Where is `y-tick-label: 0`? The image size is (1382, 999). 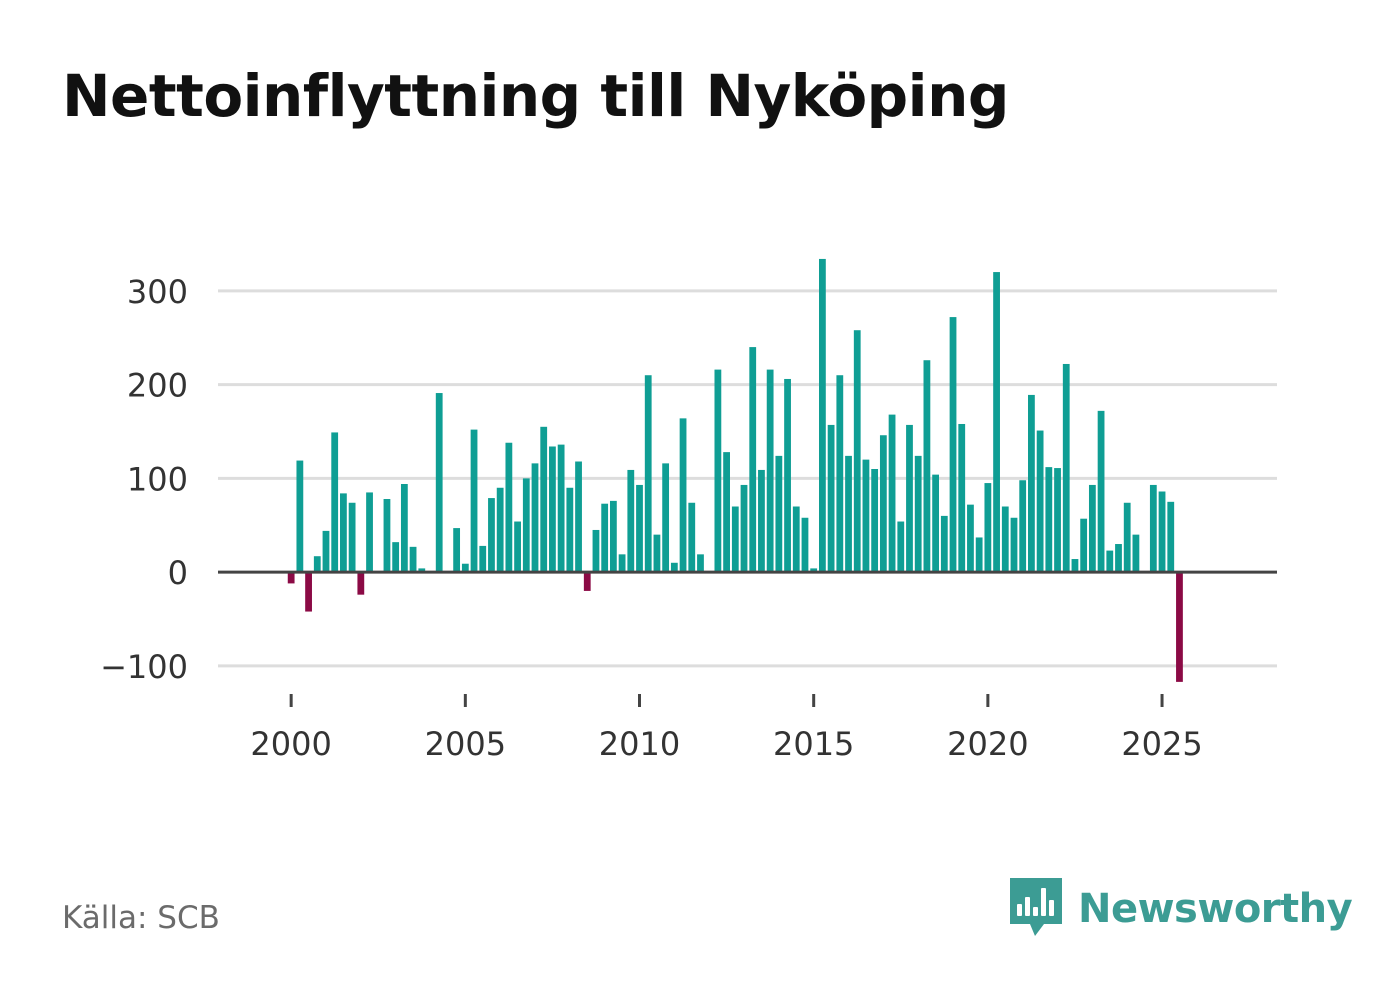
y-tick-label: 0 is located at coordinates (178, 573).